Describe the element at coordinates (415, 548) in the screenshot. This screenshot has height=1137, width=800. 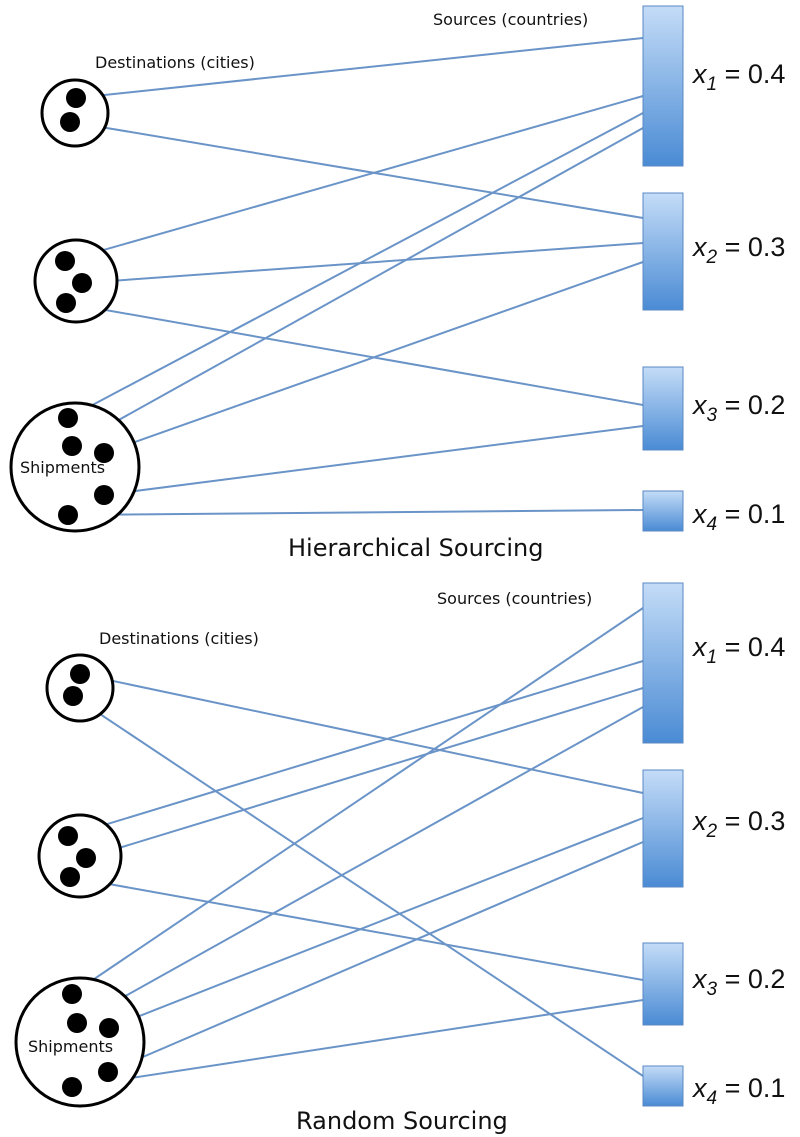
I see `panel-title: Hierarchical Sourcing` at that location.